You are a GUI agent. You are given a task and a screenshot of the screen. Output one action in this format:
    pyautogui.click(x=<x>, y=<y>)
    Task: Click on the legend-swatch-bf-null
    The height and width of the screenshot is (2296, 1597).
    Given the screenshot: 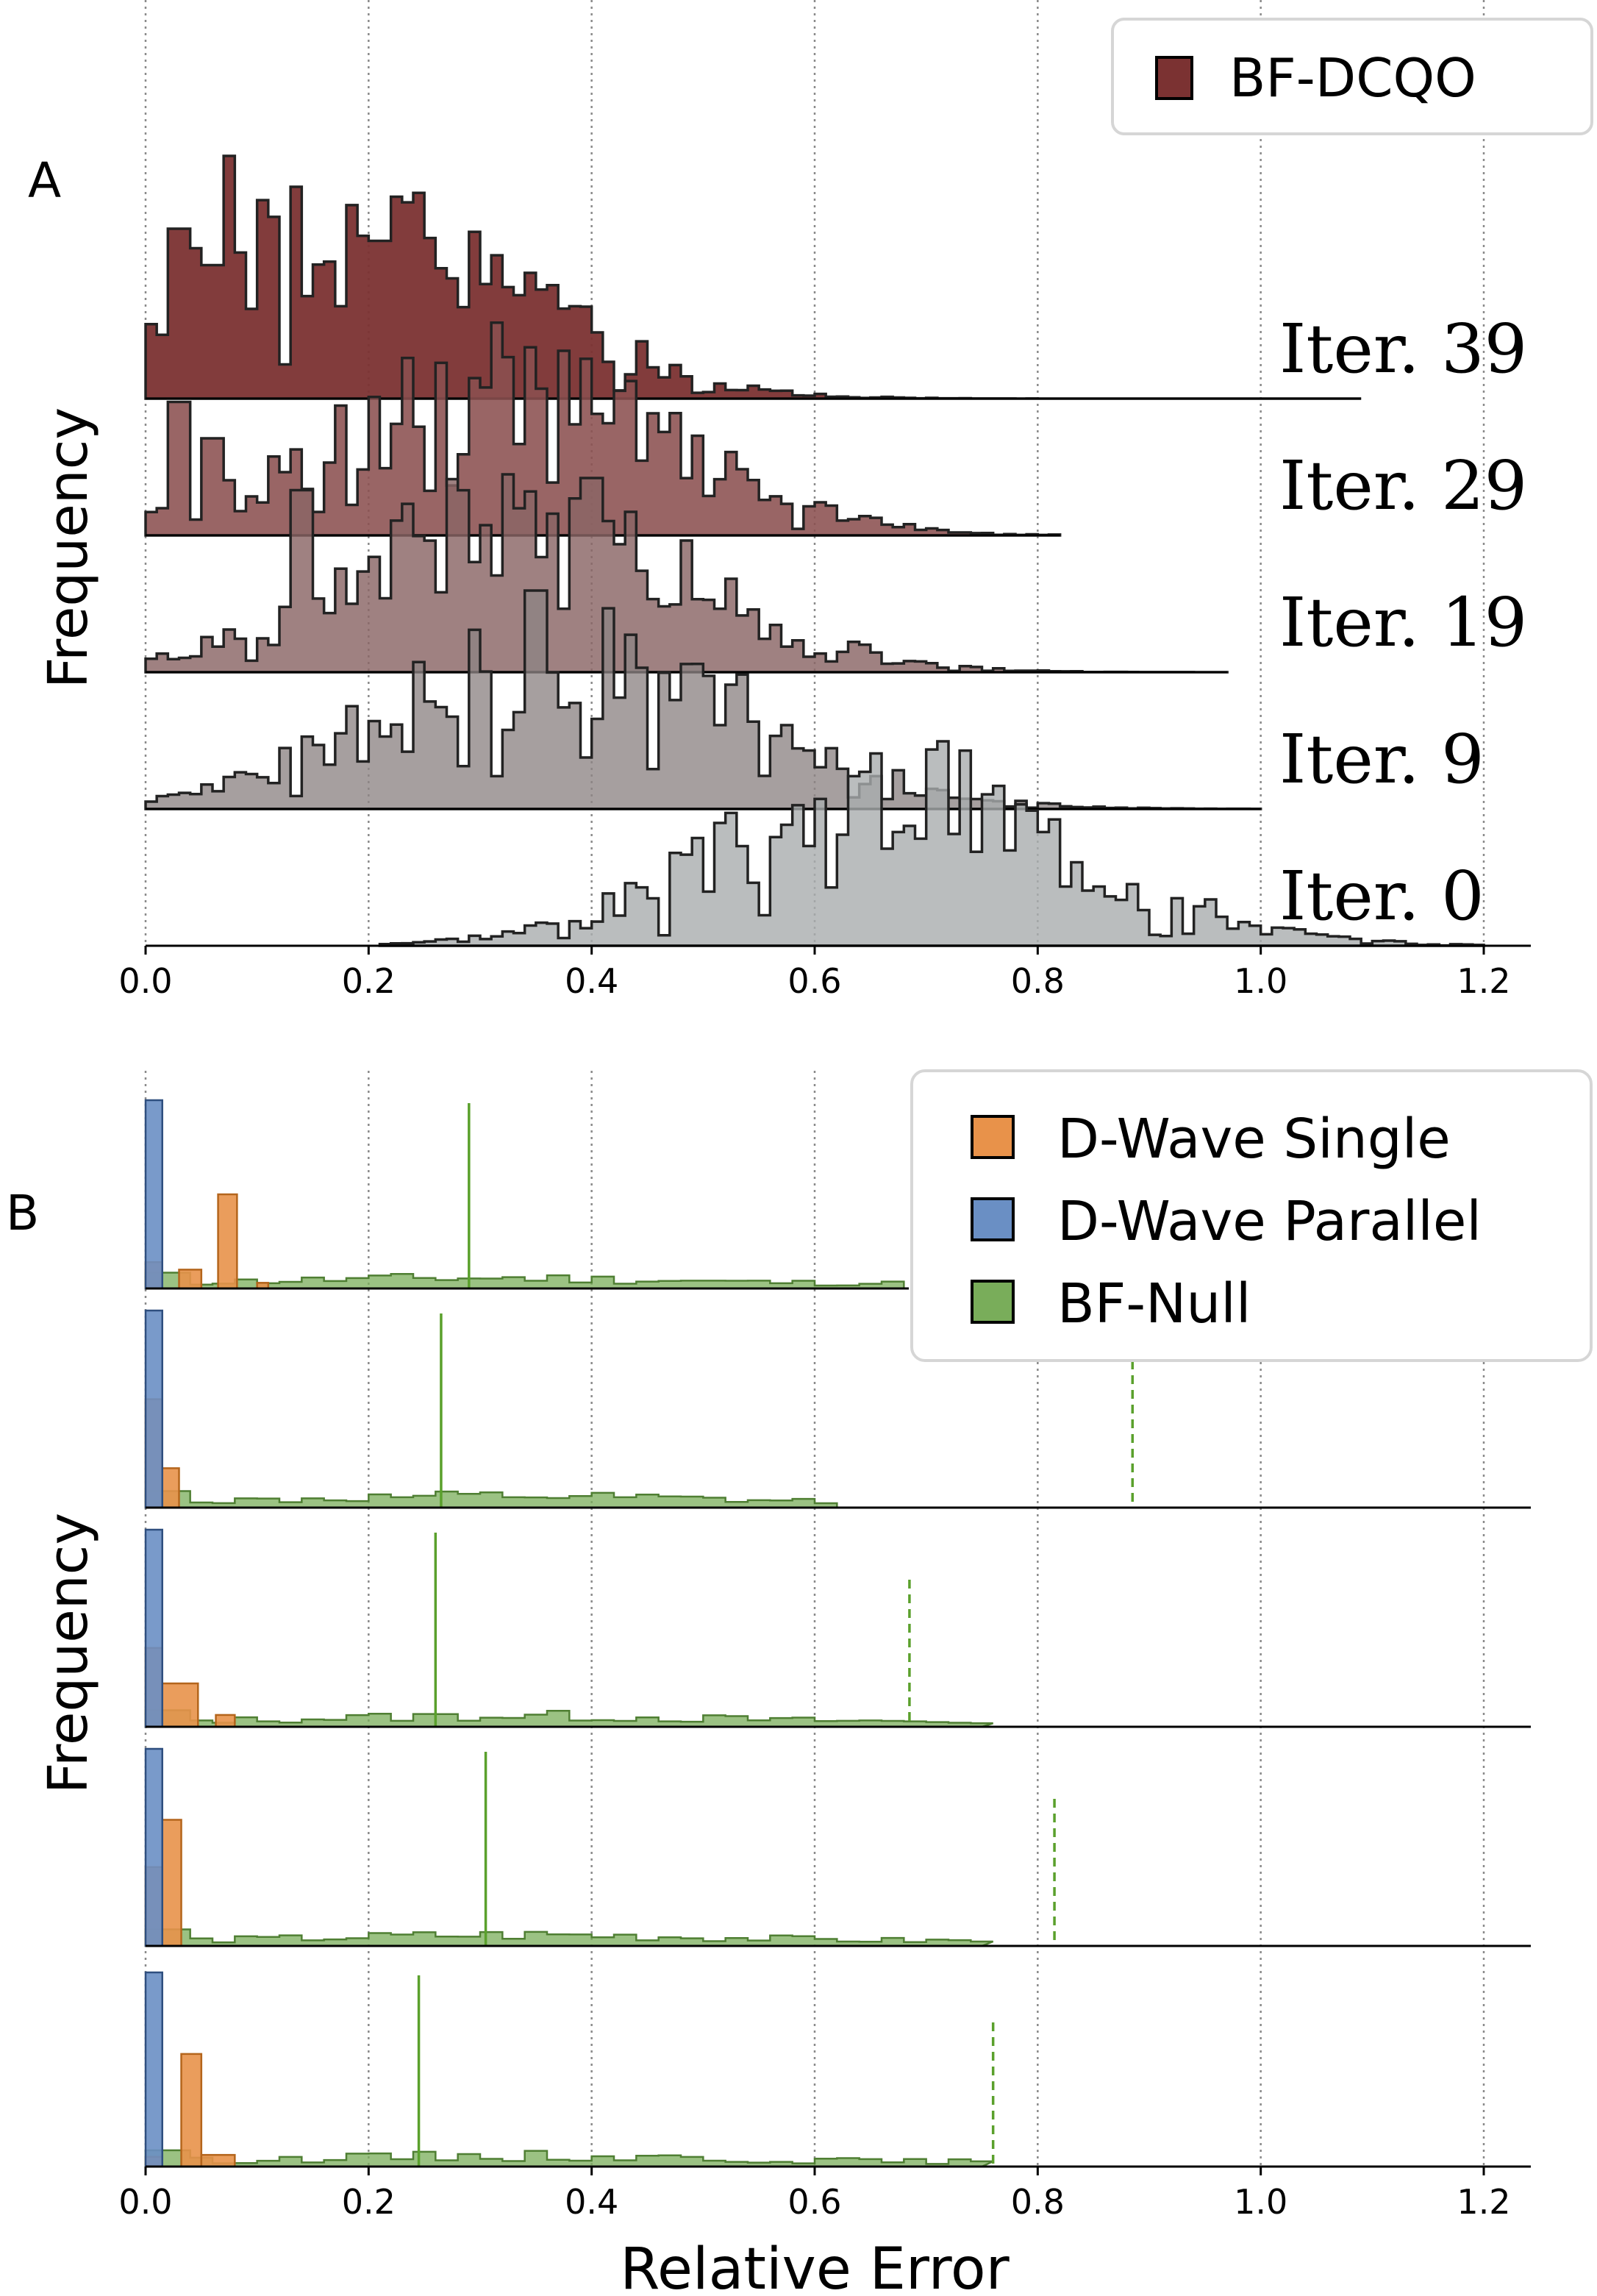 What is the action you would take?
    pyautogui.click(x=993, y=1302)
    